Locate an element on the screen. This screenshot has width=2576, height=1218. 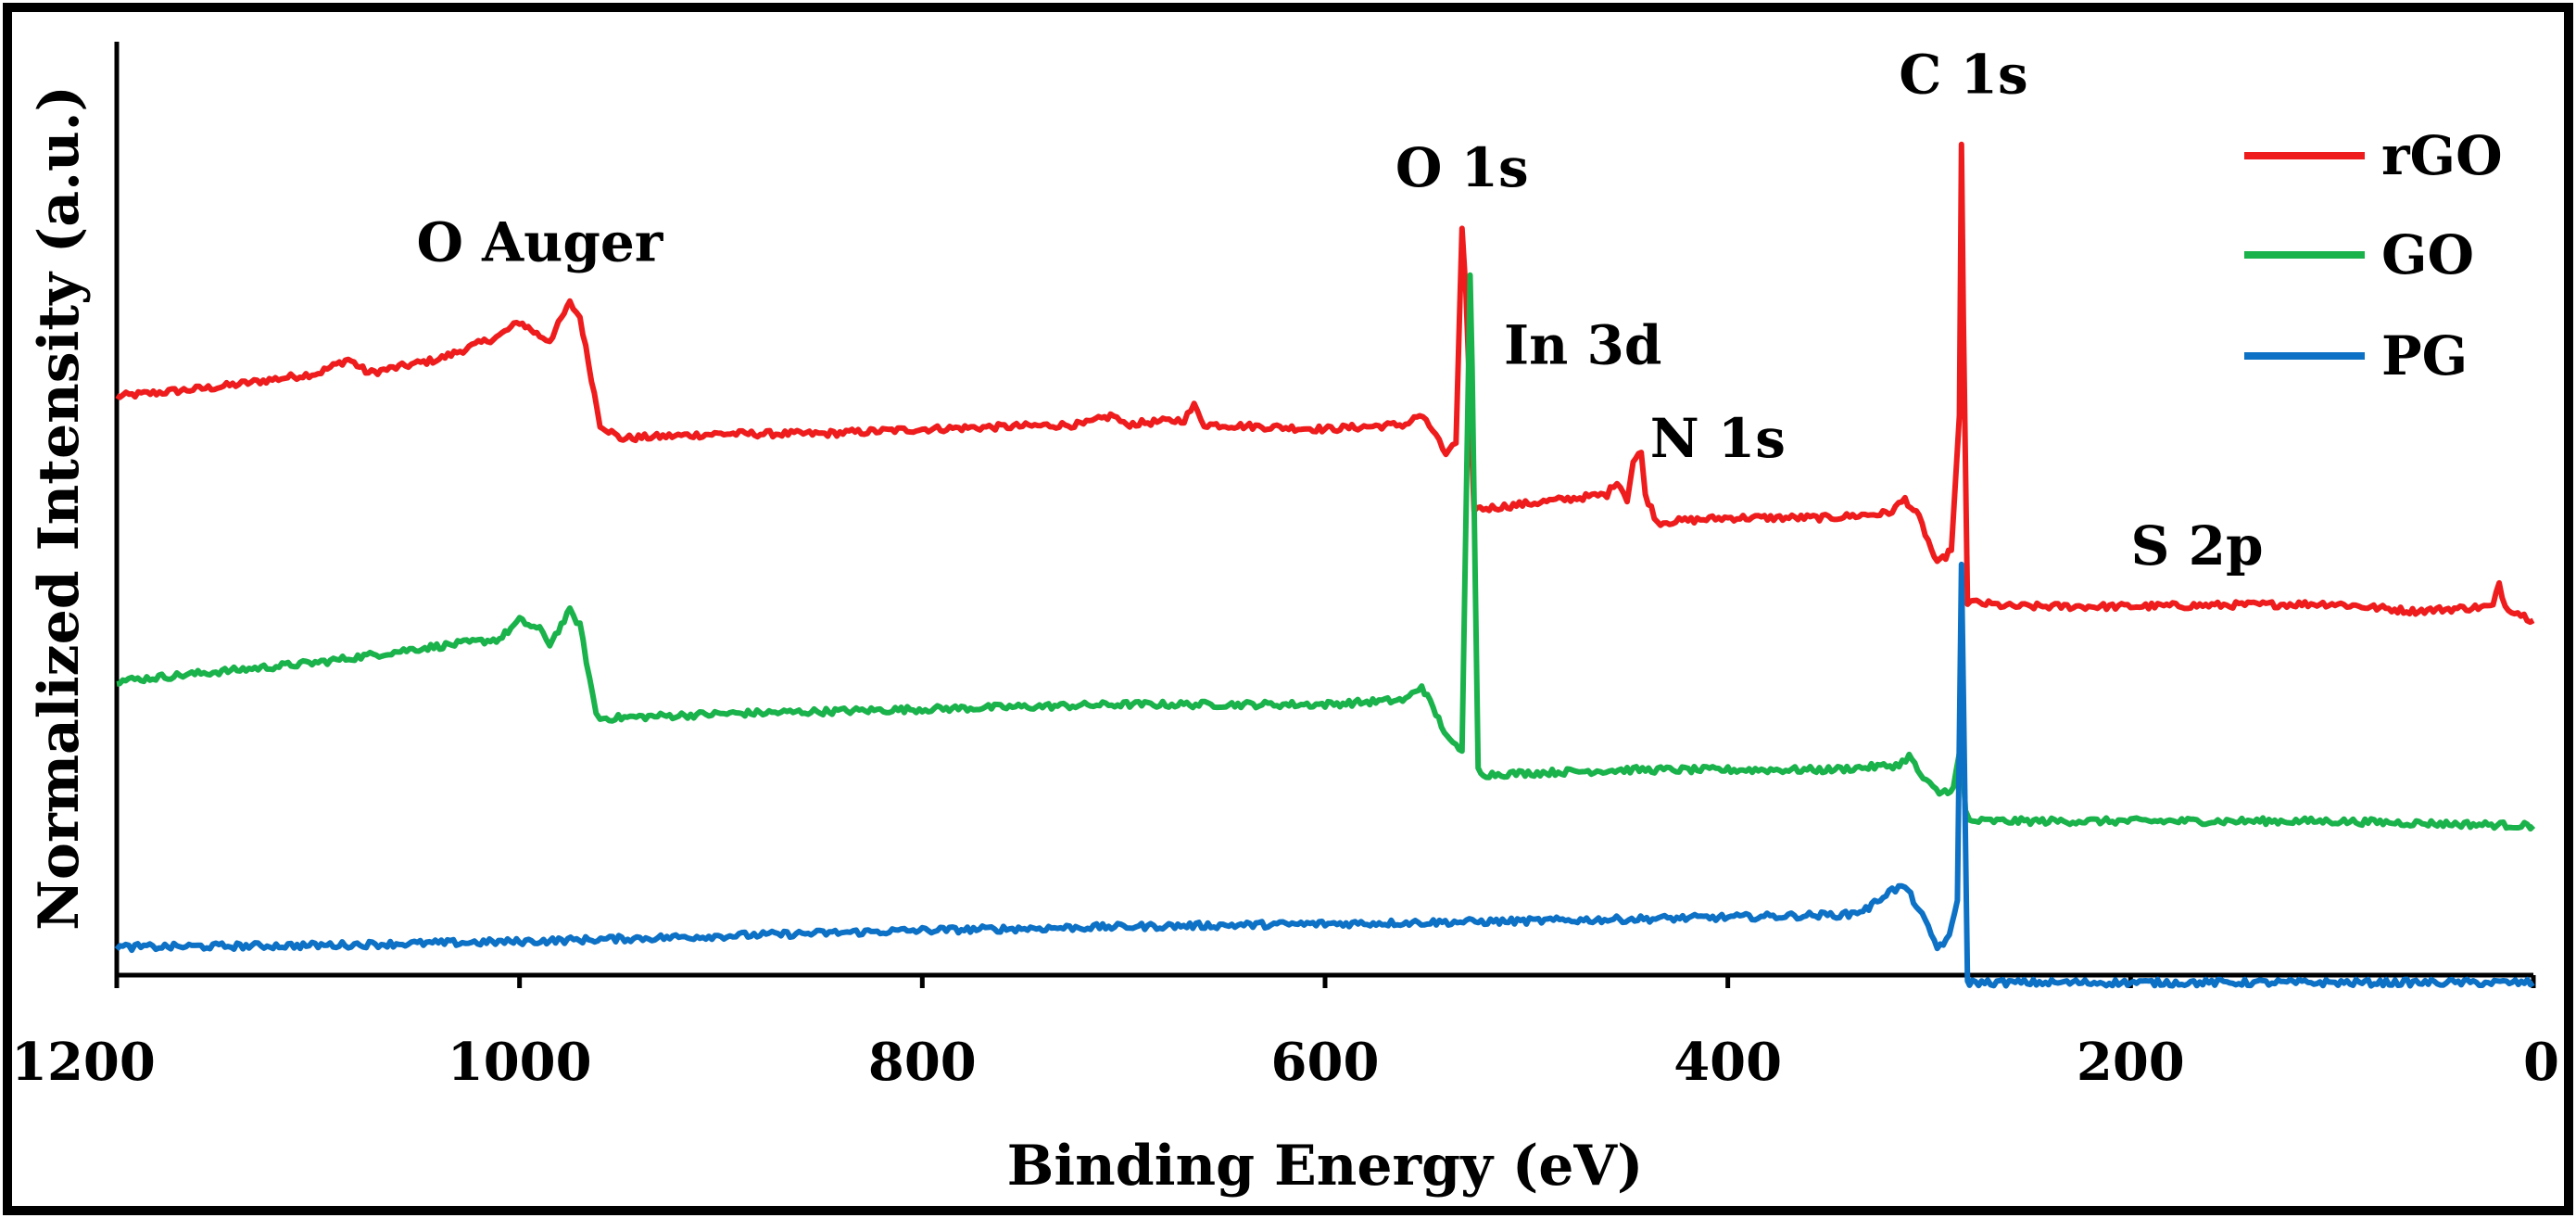
x-tick-label: 1000 is located at coordinates (520, 1062).